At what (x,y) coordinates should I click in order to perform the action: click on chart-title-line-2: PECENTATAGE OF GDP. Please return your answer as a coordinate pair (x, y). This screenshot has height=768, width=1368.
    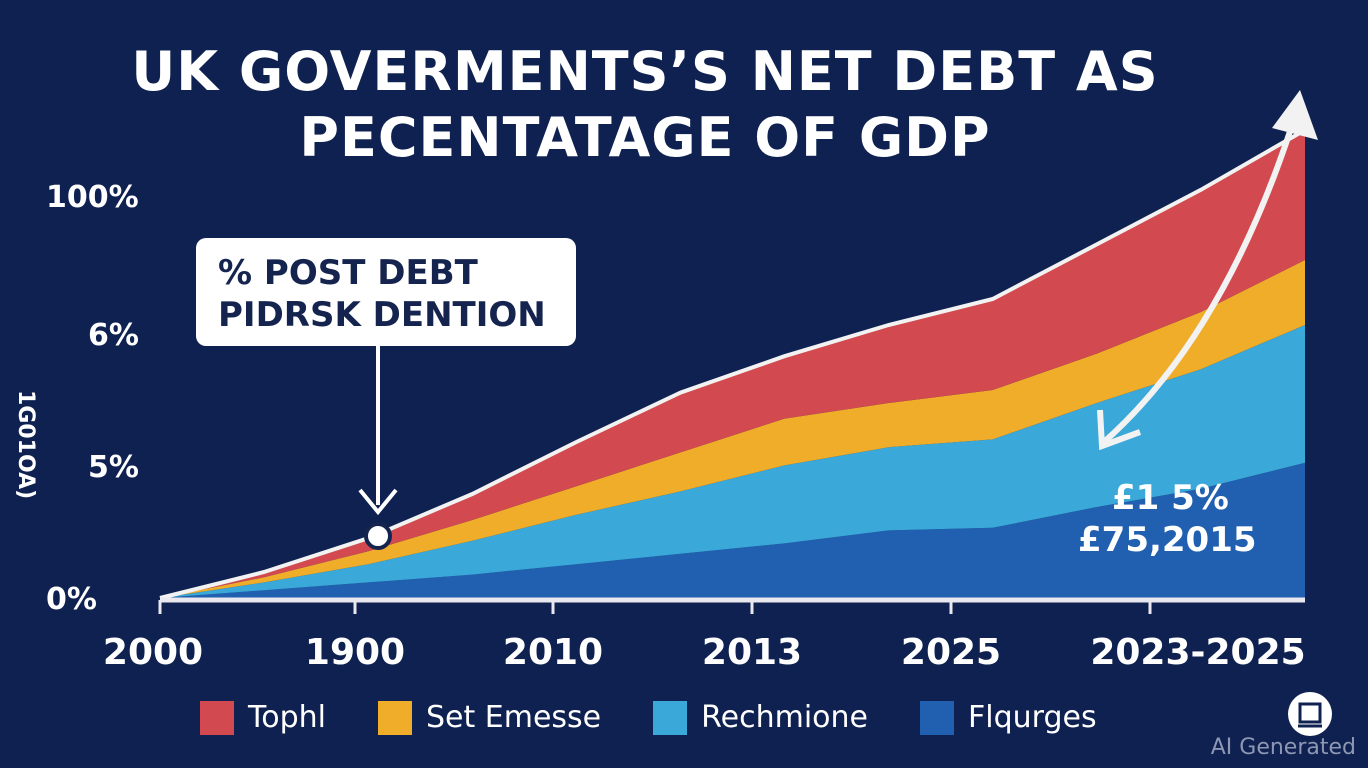
    Looking at the image, I should click on (645, 137).